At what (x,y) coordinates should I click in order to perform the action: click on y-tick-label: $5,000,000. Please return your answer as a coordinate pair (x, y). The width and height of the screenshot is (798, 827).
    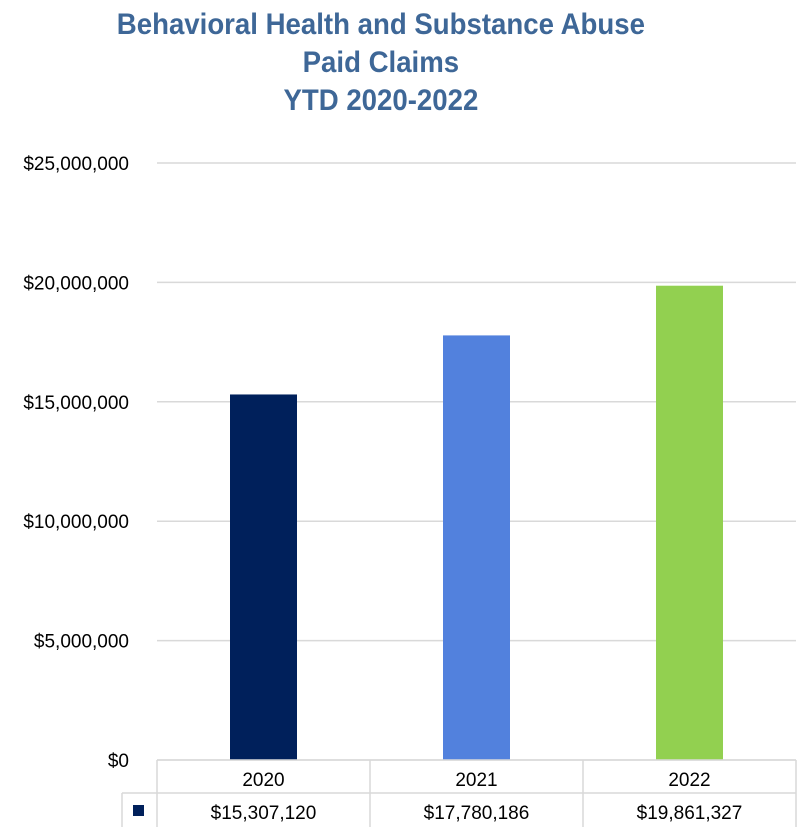
    Looking at the image, I should click on (81, 642).